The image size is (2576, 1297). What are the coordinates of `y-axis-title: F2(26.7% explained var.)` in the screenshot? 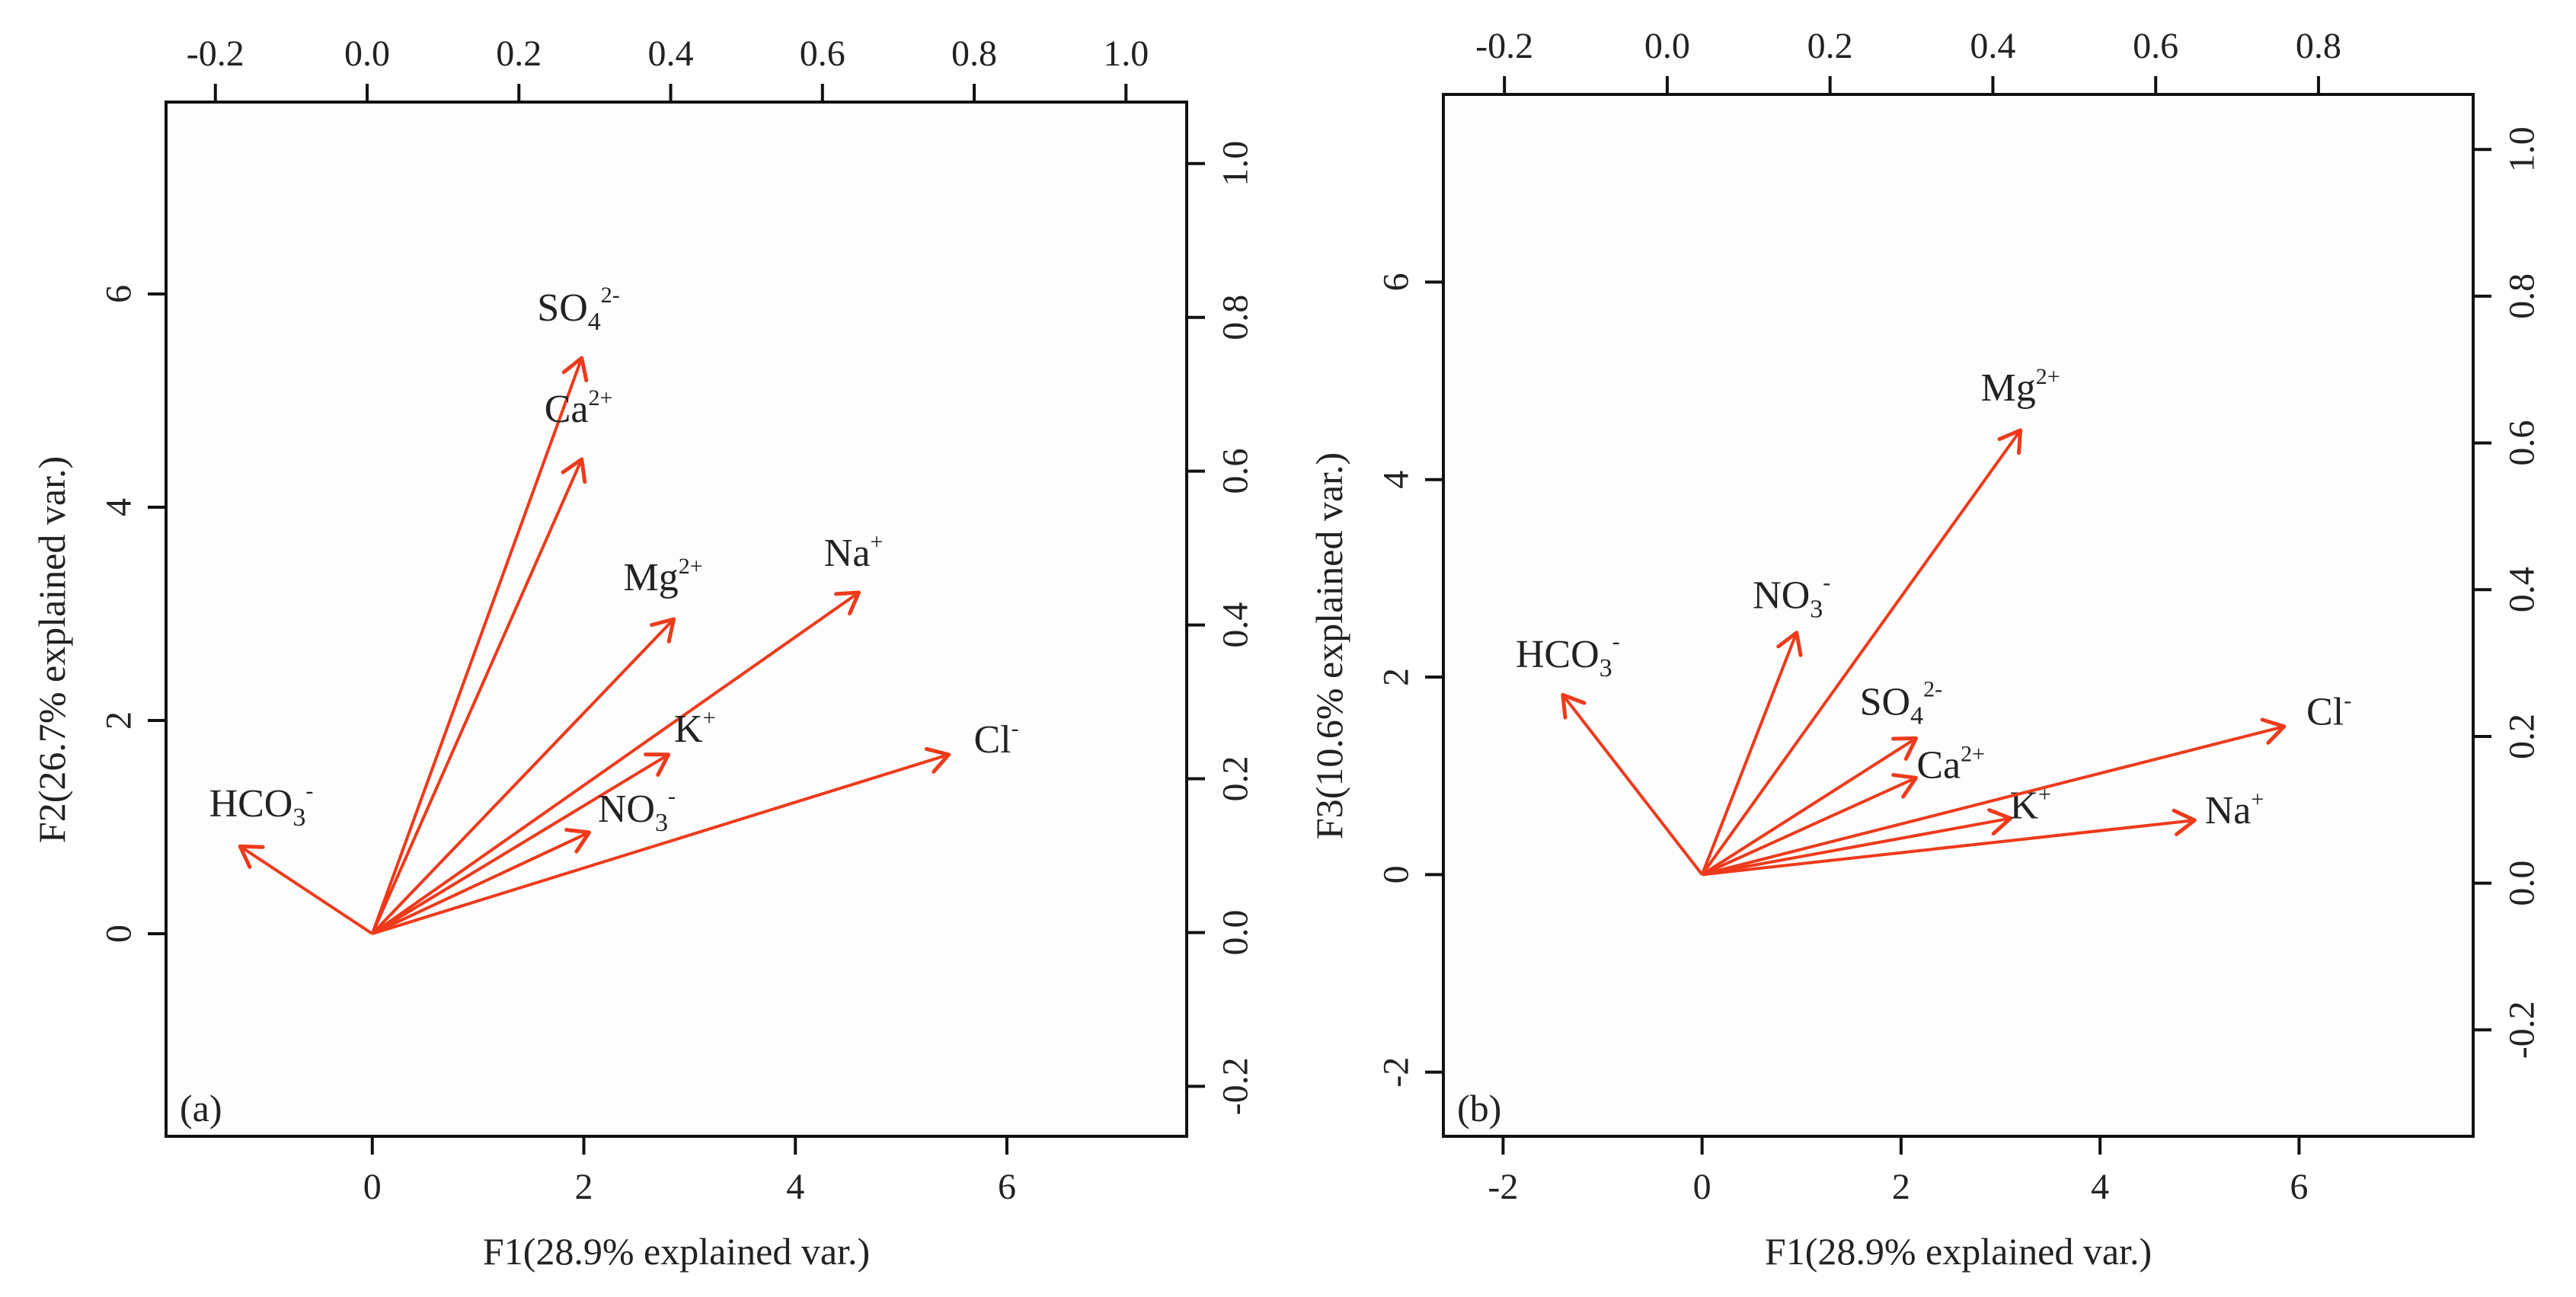 It's located at (51, 649).